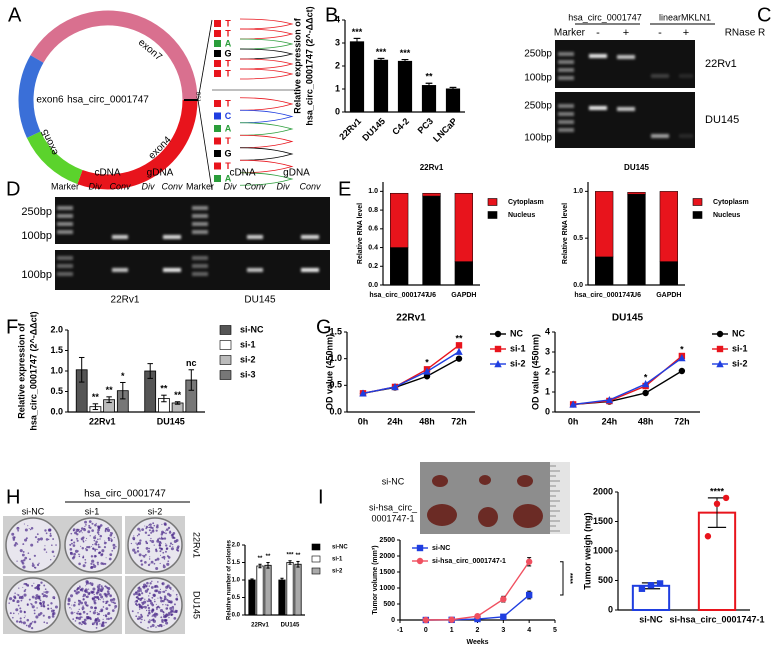 The height and width of the screenshot is (650, 778). I want to click on y-tick-label: 1.5, so click(335, 331).